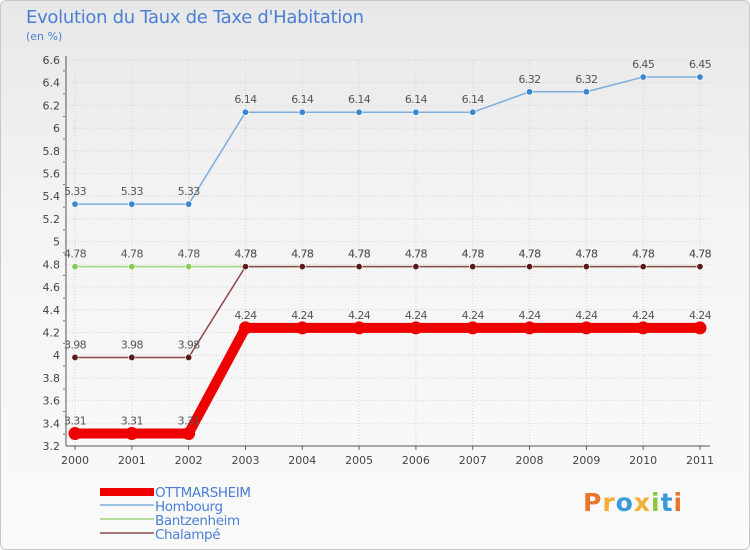 The height and width of the screenshot is (550, 750). Describe the element at coordinates (189, 507) in the screenshot. I see `legend-label: Hombourg` at that location.